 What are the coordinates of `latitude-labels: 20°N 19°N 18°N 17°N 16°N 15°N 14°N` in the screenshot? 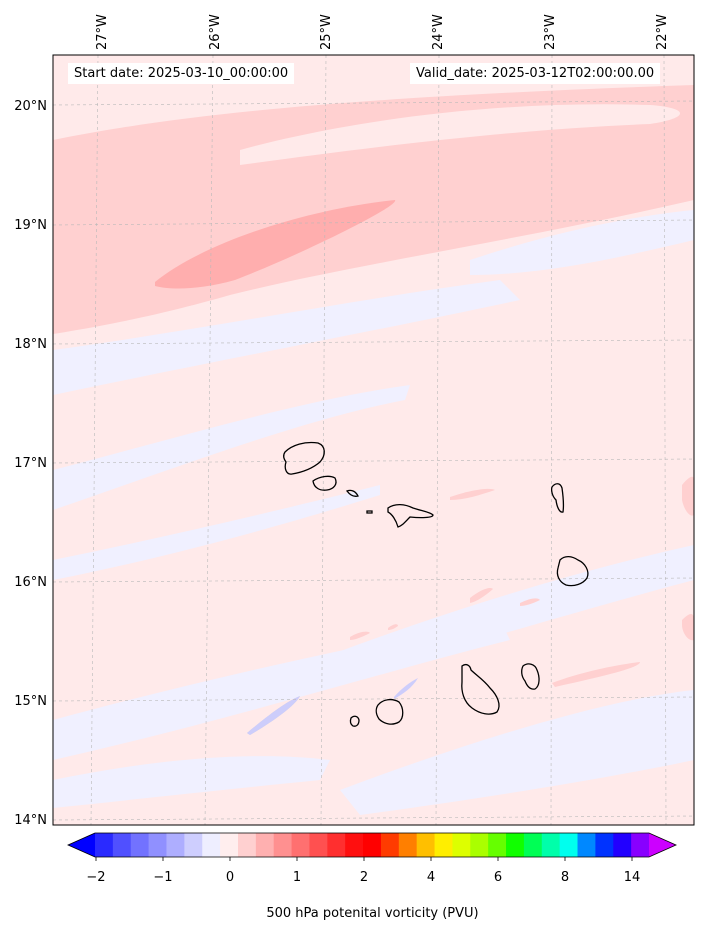 It's located at (30, 463).